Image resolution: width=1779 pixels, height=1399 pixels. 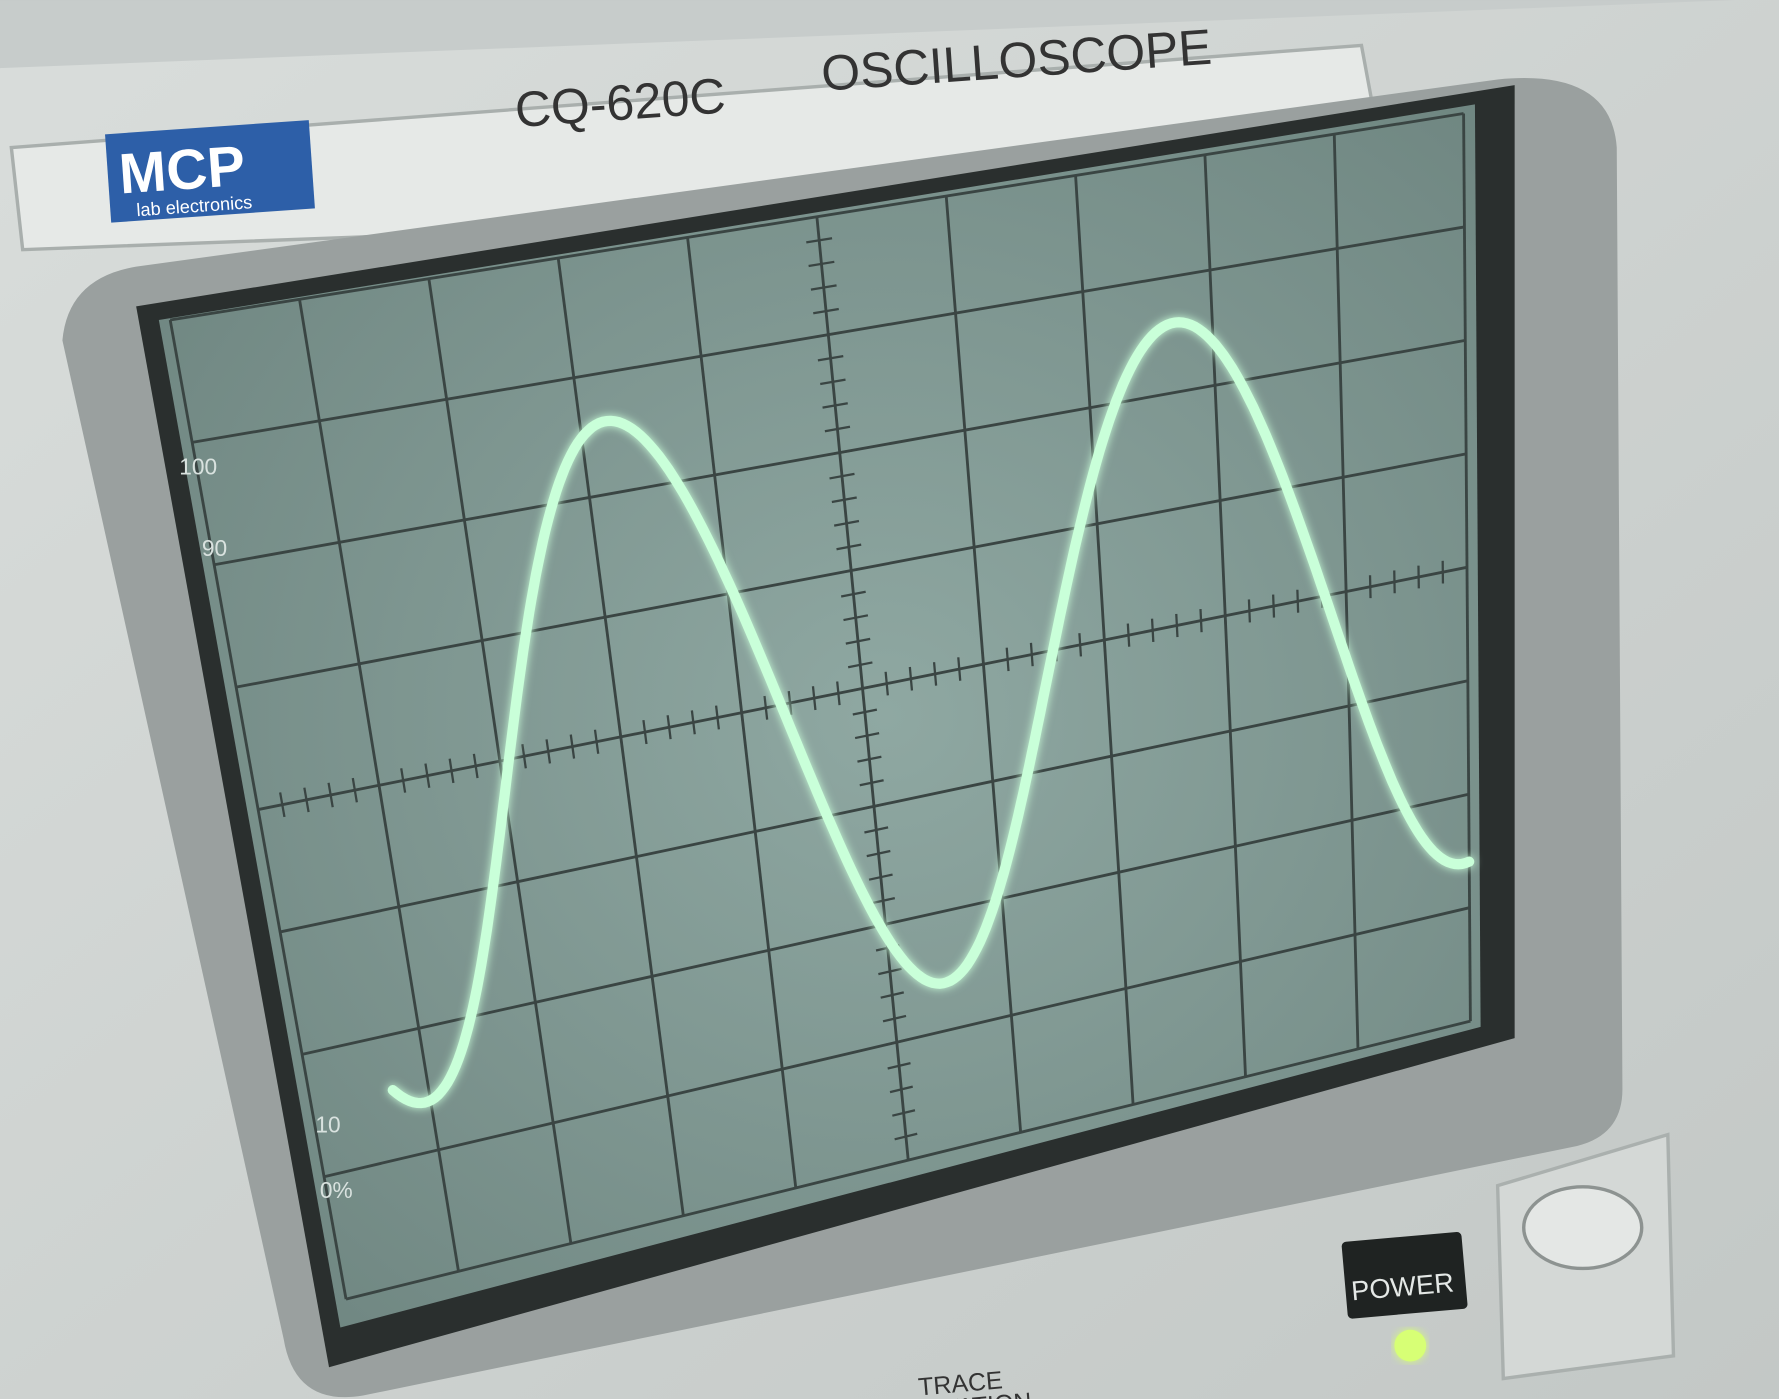 I want to click on scale-label: 0%, so click(x=336, y=1190).